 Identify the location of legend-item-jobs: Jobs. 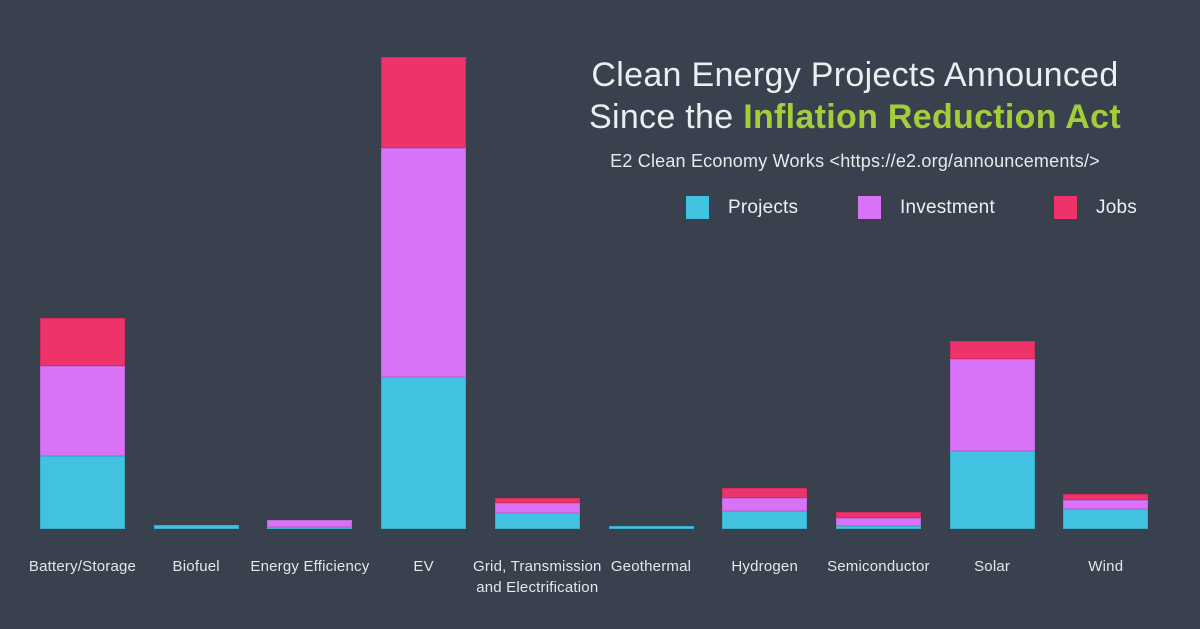
(1095, 207).